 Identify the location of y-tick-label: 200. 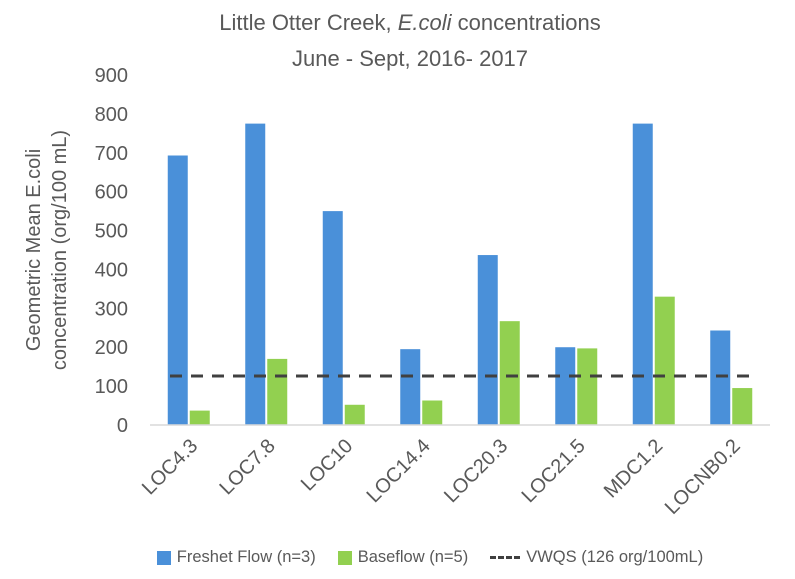
(111, 348).